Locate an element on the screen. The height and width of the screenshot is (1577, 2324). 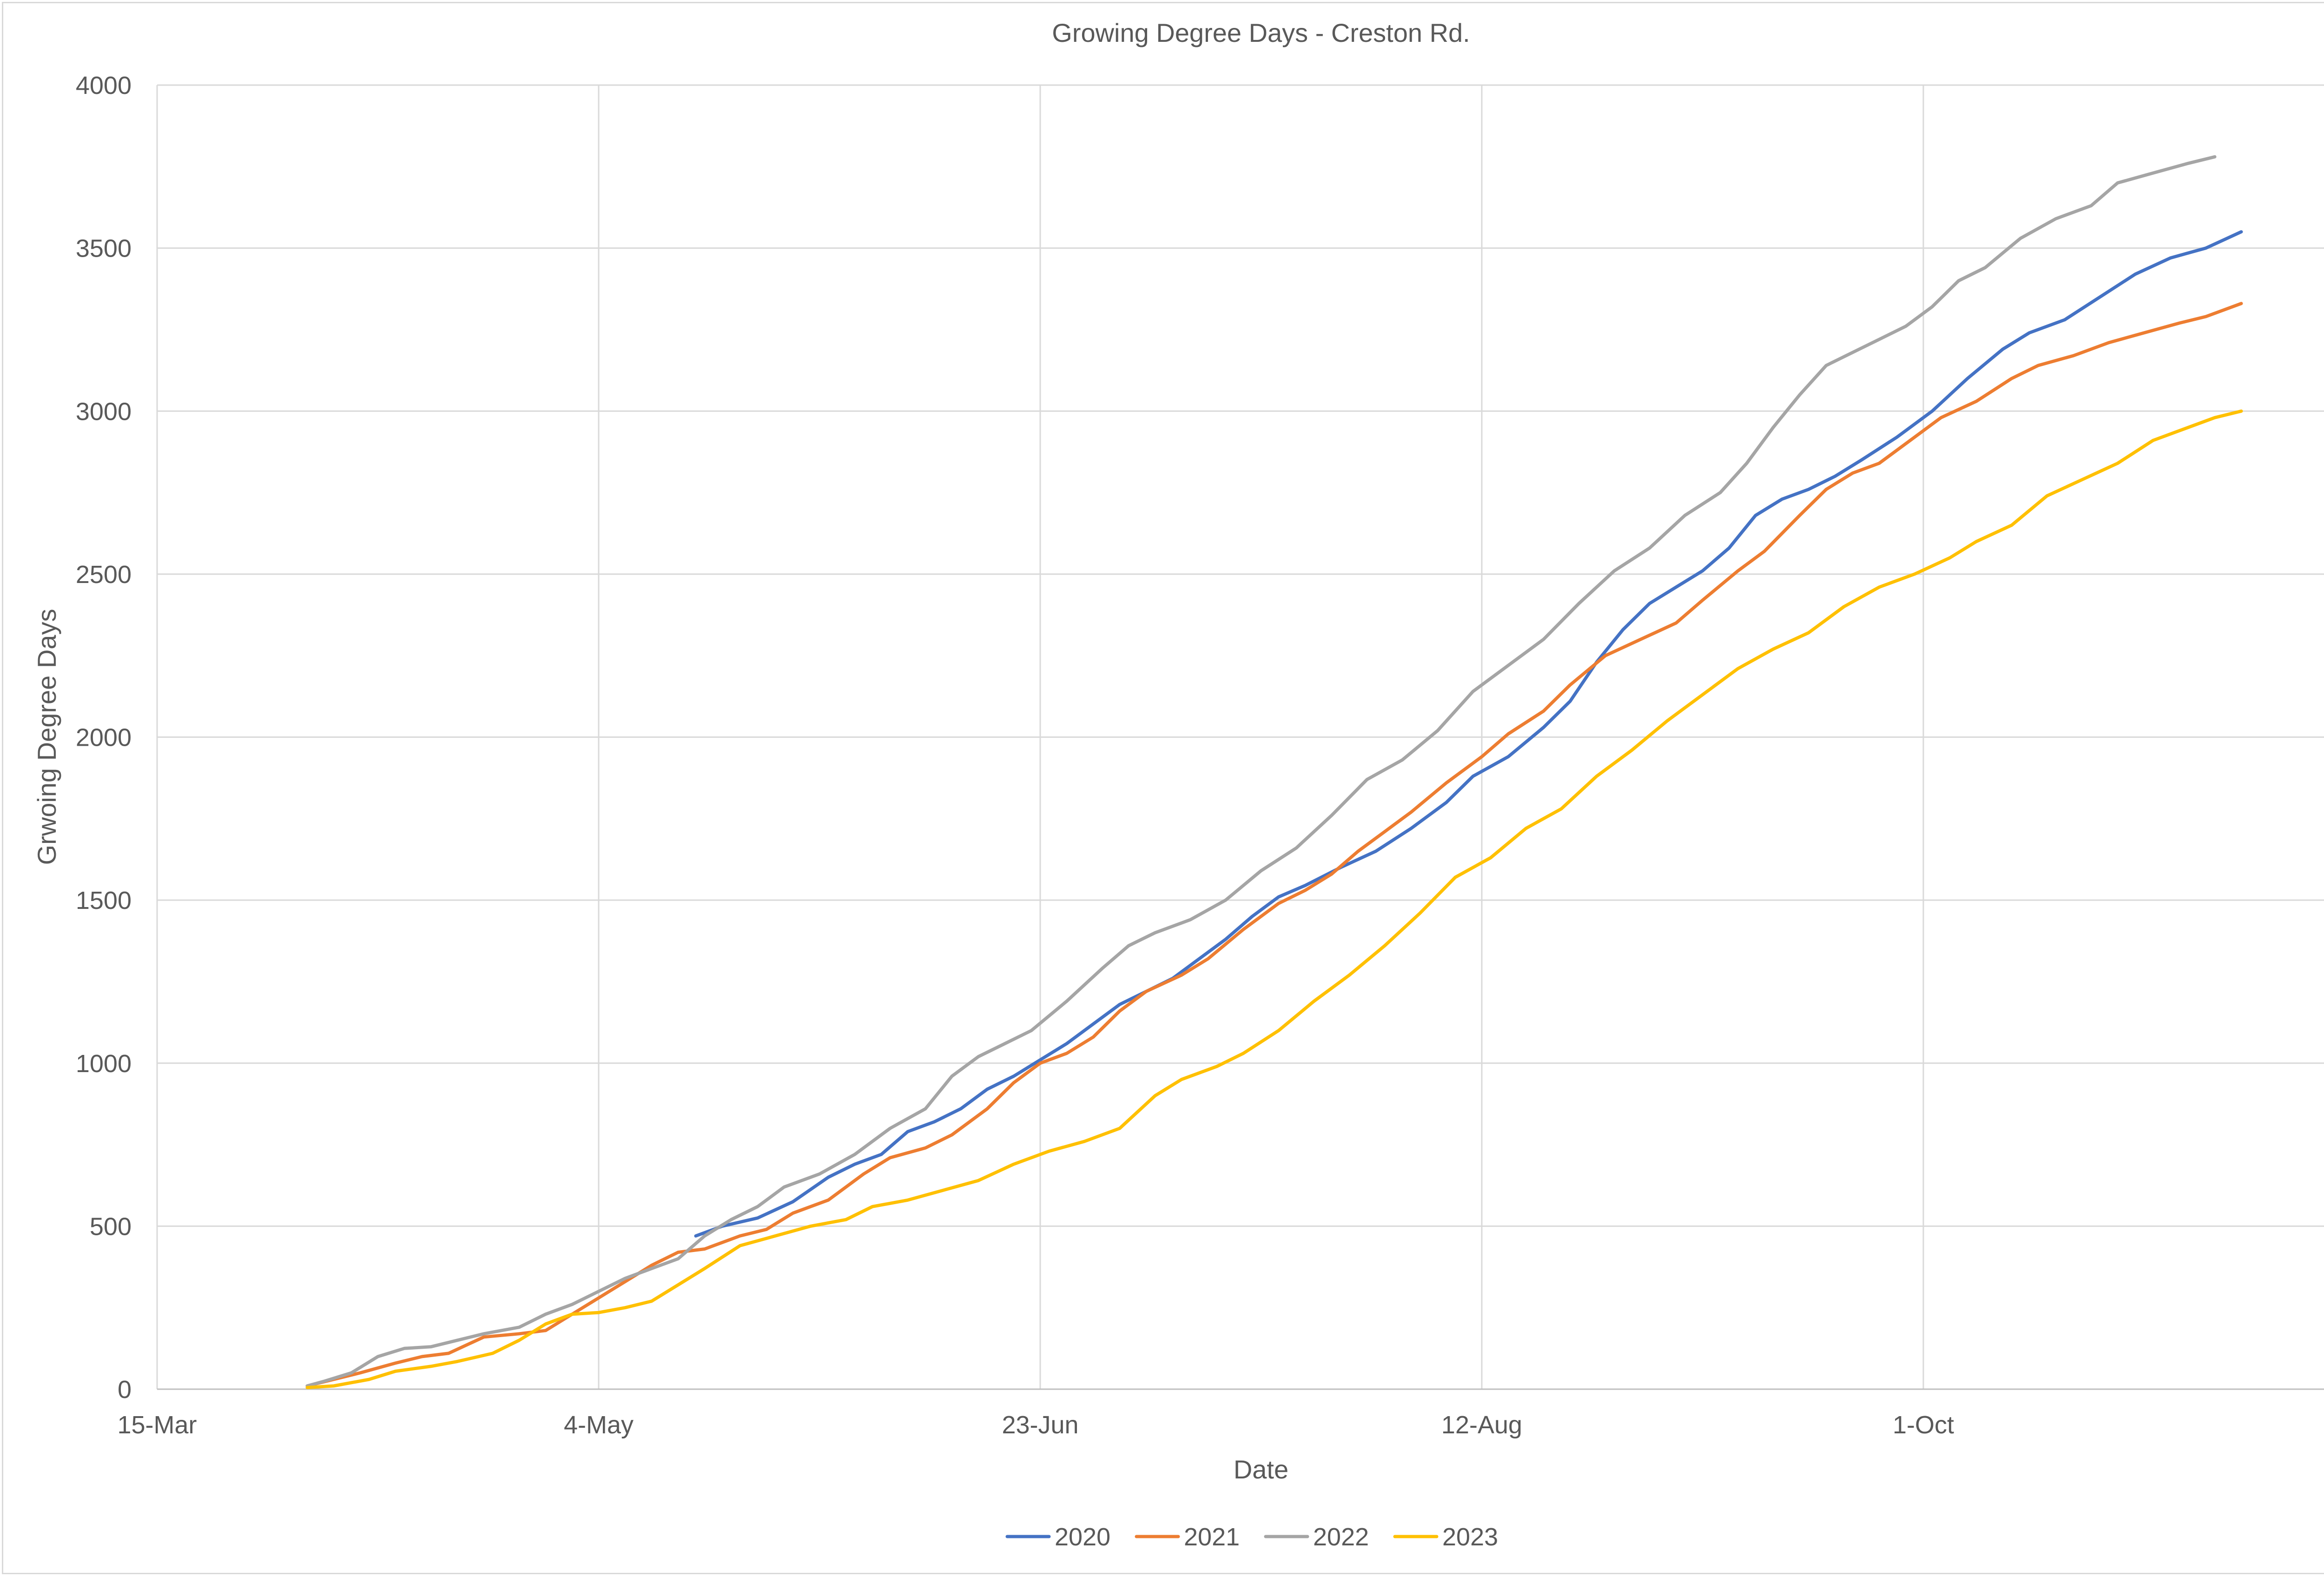
chart-title: Growing Degree Days - Creston Rd. is located at coordinates (1261, 32).